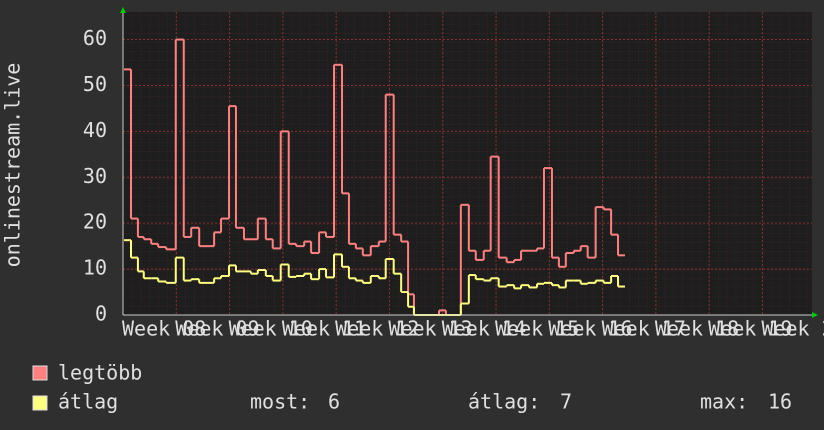  Describe the element at coordinates (750, 329) in the screenshot. I see `x-tick-label: Week 19` at that location.